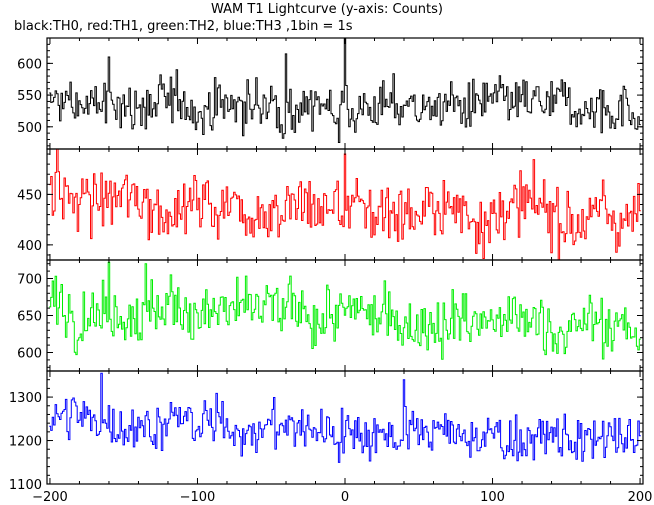 The height and width of the screenshot is (505, 654). What do you see at coordinates (492, 497) in the screenshot?
I see `x-tick-label: 100` at bounding box center [492, 497].